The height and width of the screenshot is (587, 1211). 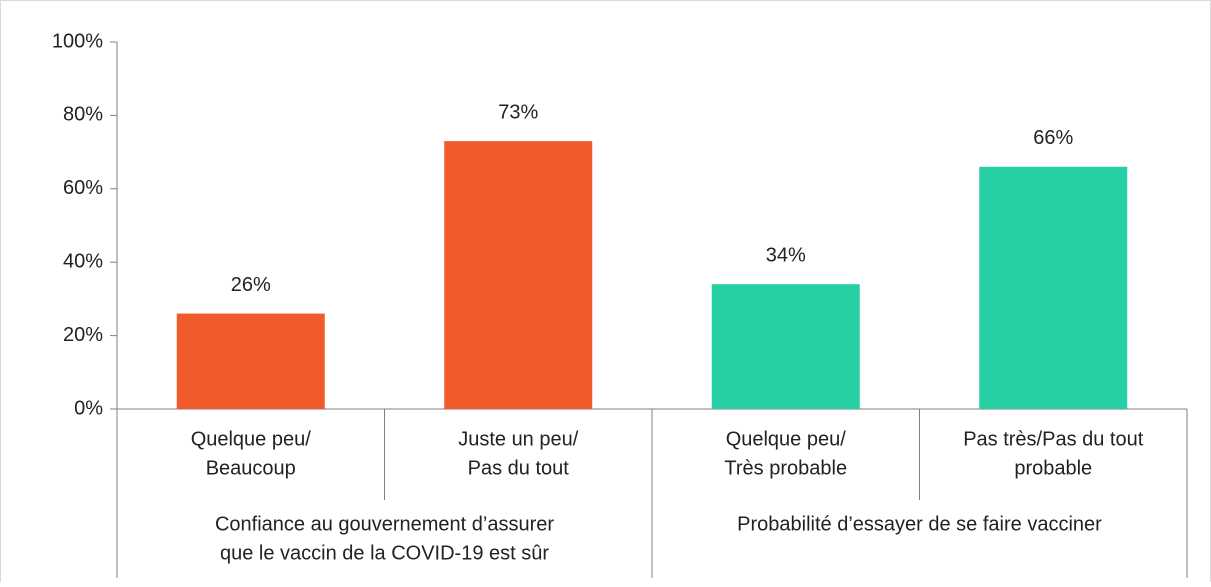 I want to click on y-tick-label: 80%, so click(x=83, y=115).